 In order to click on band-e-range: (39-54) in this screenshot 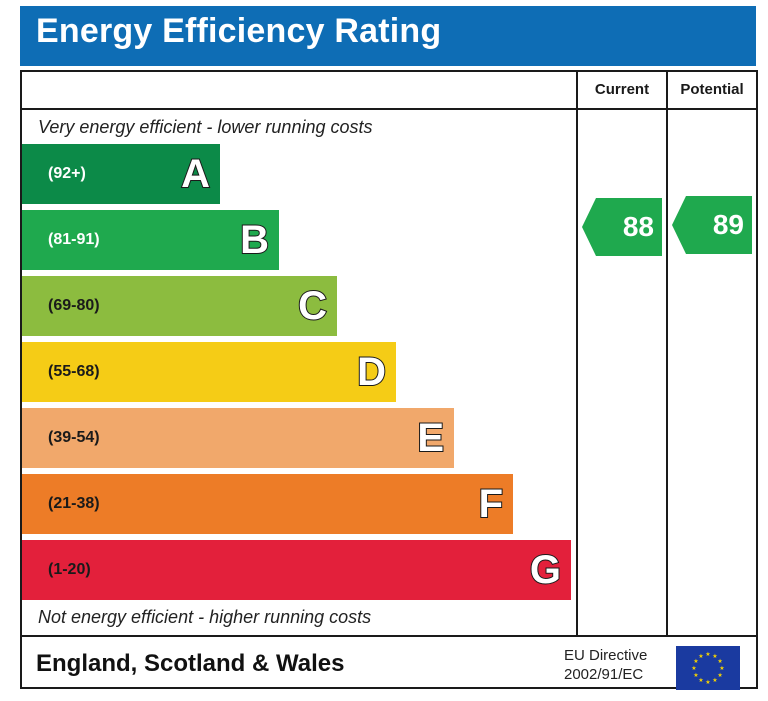, I will do `click(74, 437)`.